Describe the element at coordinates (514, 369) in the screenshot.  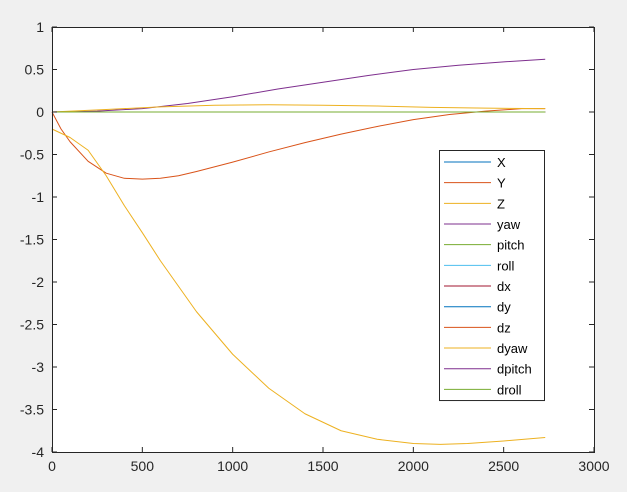
I see `legend-label: dpitch` at that location.